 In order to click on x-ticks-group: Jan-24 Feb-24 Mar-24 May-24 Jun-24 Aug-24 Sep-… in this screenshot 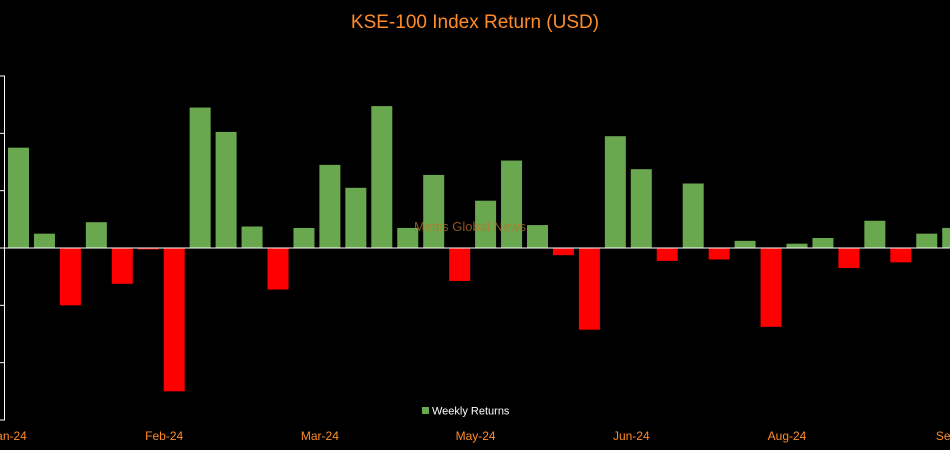, I will do `click(475, 436)`.